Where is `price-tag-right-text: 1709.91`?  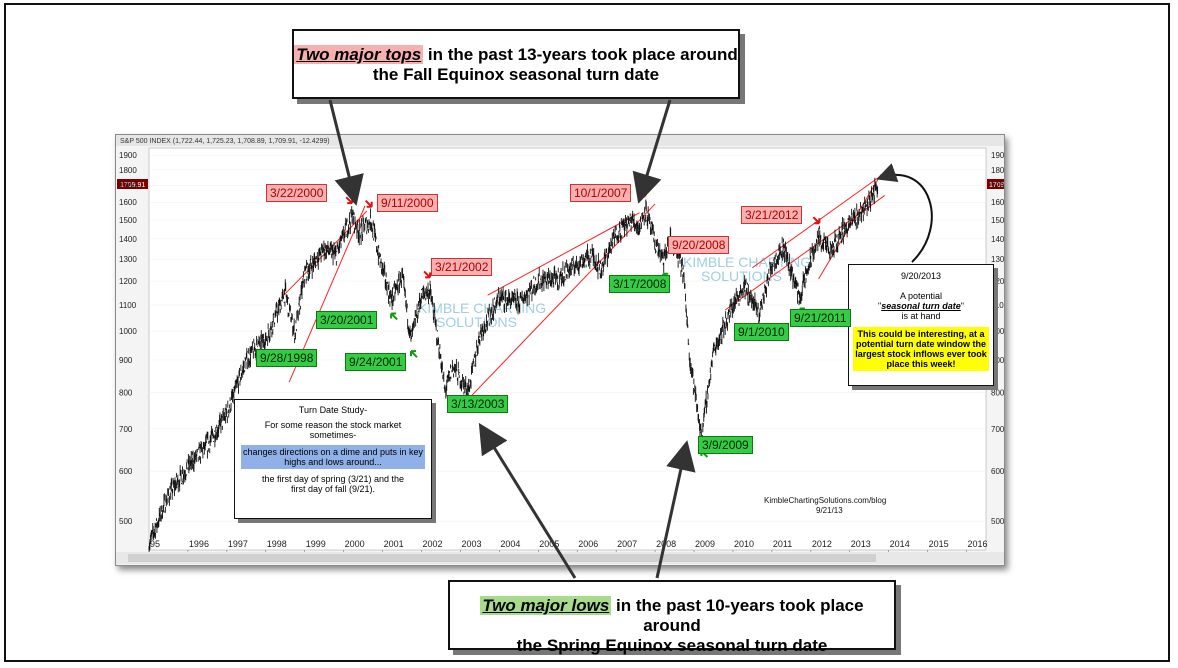 price-tag-right-text: 1709.91 is located at coordinates (996, 185).